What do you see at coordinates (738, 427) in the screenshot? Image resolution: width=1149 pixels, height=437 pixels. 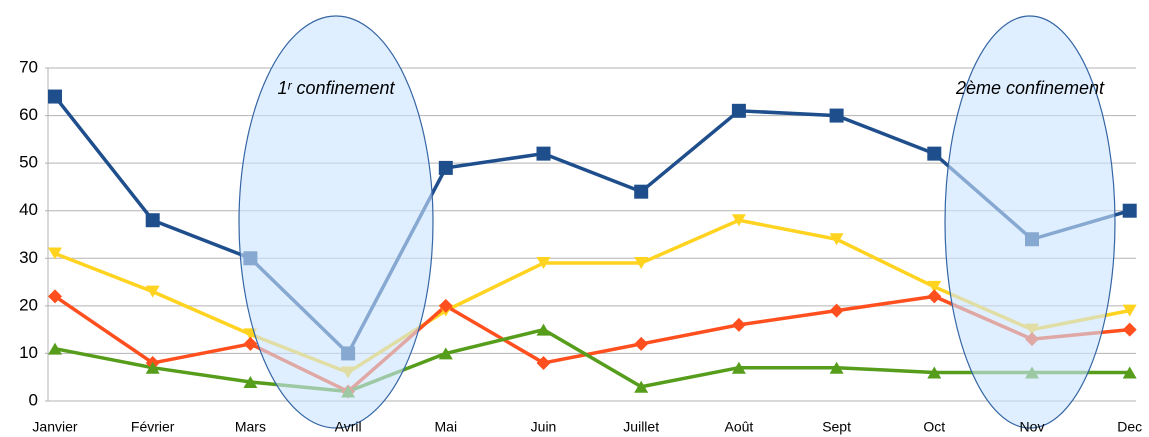 I see `x-tick-label: Août` at bounding box center [738, 427].